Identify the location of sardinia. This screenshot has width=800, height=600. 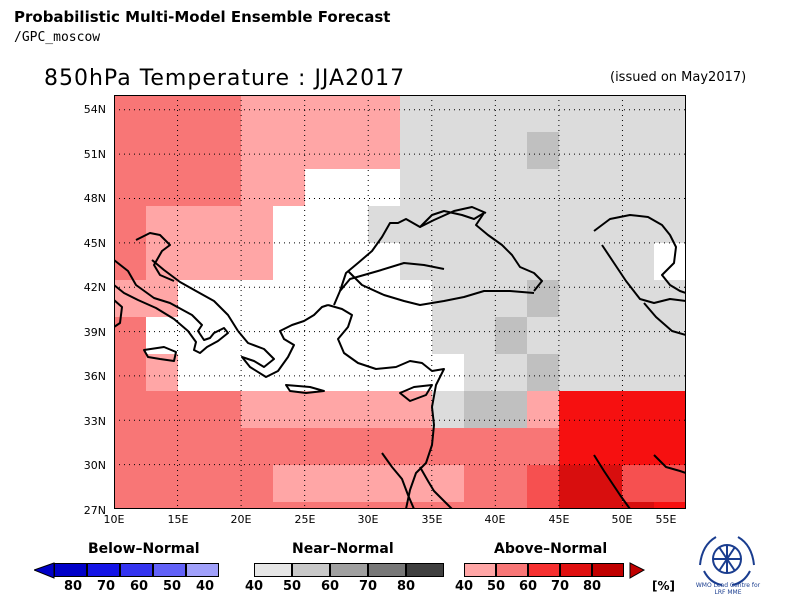
(118, 313).